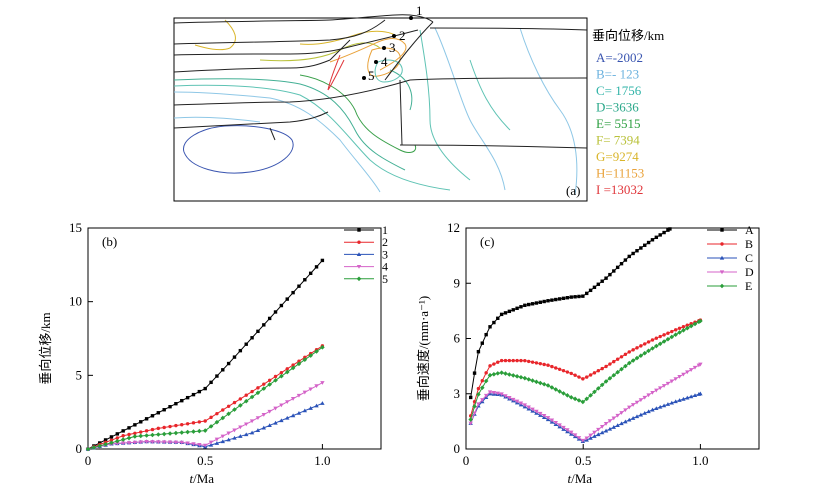 Image resolution: width=827 pixels, height=493 pixels. What do you see at coordinates (466, 460) in the screenshot?
I see `x-tick-label: 0` at bounding box center [466, 460].